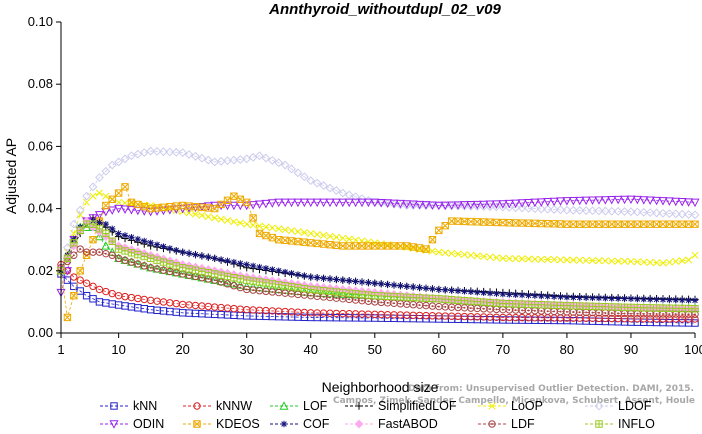  Describe the element at coordinates (86, 283) in the screenshot. I see `point-knnw` at that location.